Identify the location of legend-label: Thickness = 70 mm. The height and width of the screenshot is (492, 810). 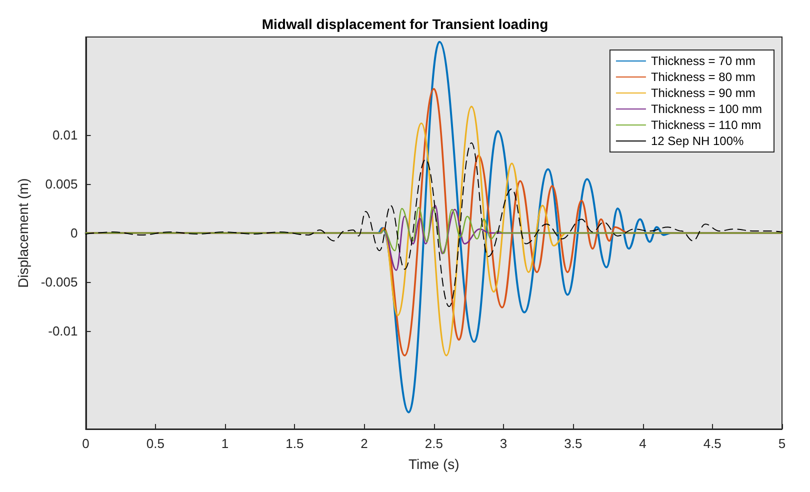
(703, 61).